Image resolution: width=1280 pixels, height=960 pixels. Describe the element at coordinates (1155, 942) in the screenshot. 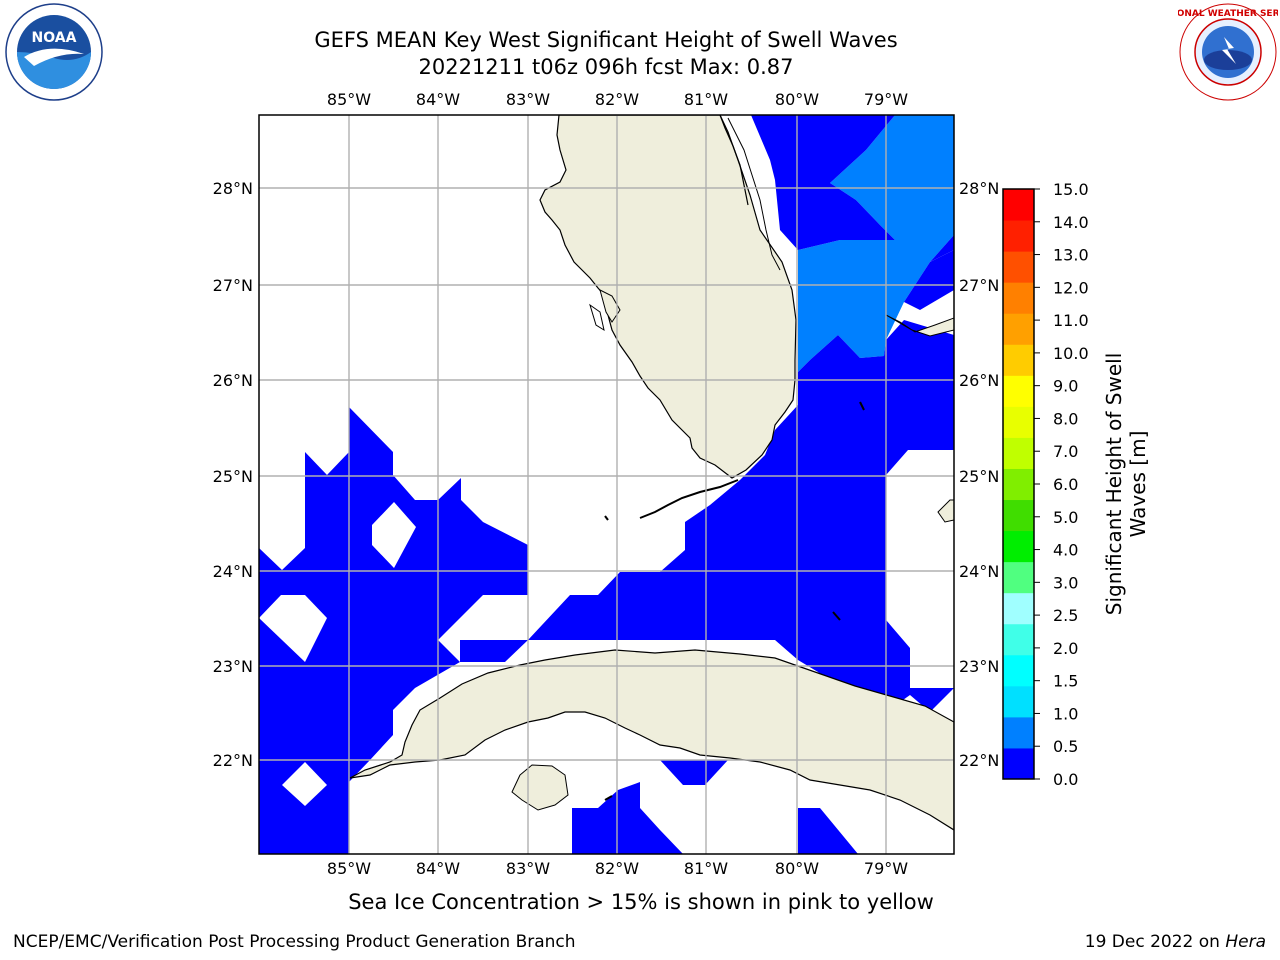

I see `footer-date-text: 19 Dec 2022 on` at that location.